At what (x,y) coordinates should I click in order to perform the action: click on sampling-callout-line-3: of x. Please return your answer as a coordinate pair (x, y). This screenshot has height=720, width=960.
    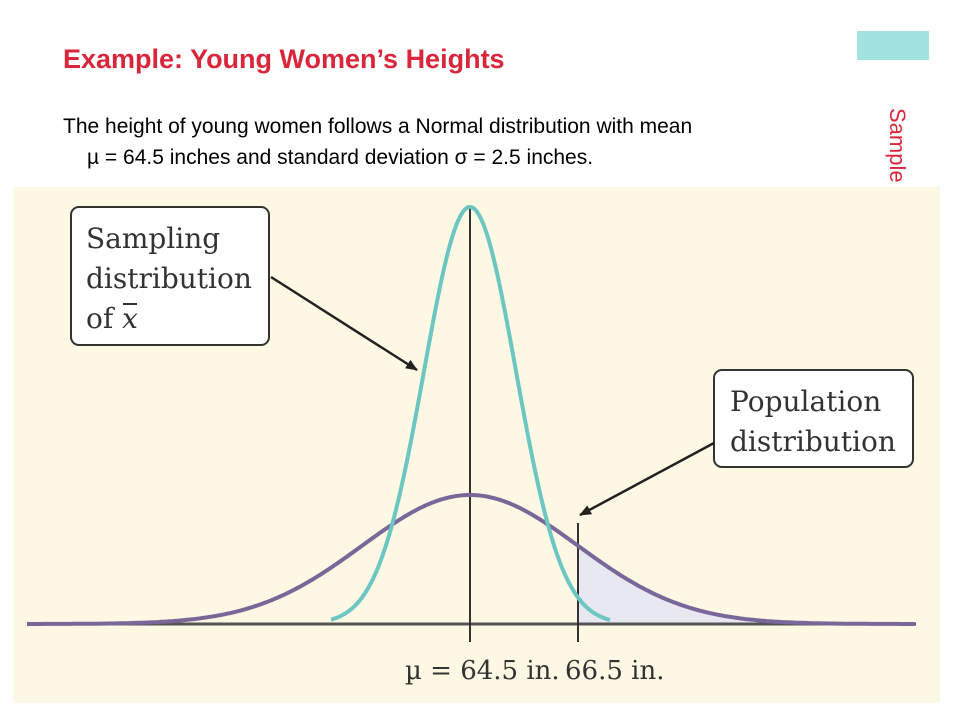
    Looking at the image, I should click on (112, 318).